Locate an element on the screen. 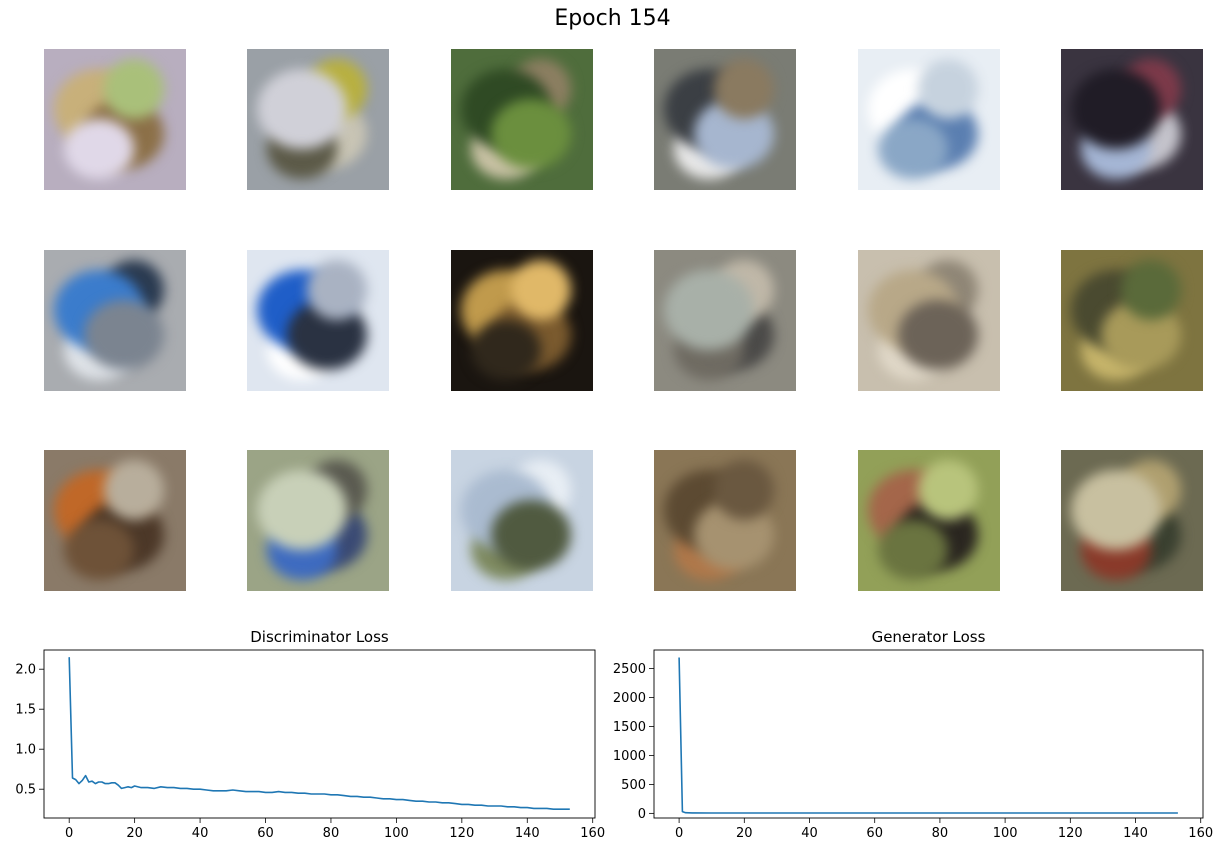  y-tick-label: 0 is located at coordinates (642, 814).